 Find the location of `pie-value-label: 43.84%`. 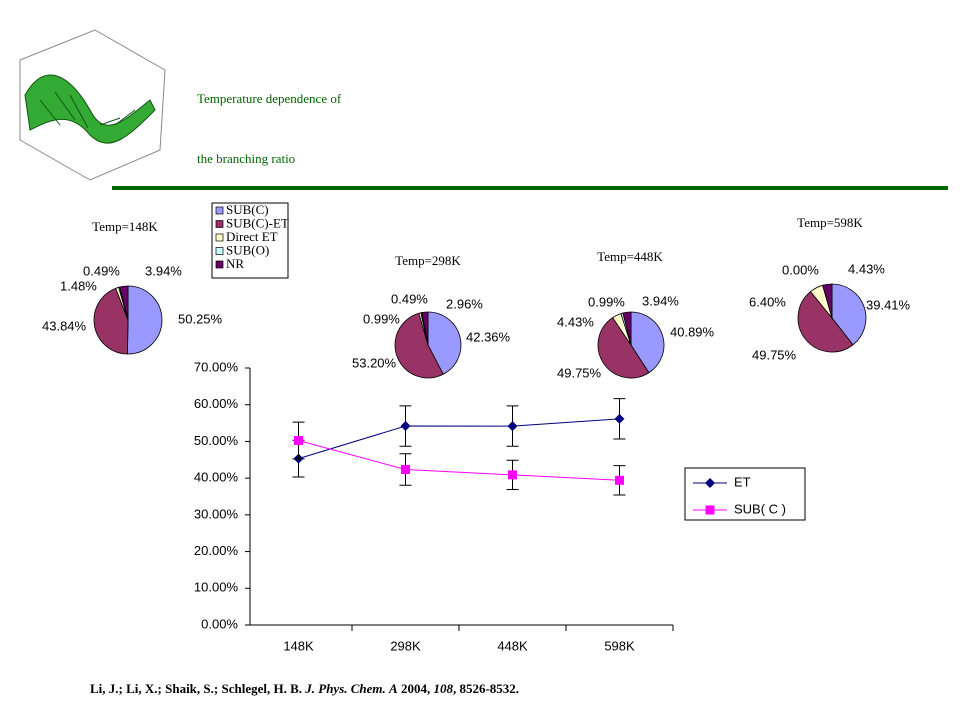

pie-value-label: 43.84% is located at coordinates (64, 325).